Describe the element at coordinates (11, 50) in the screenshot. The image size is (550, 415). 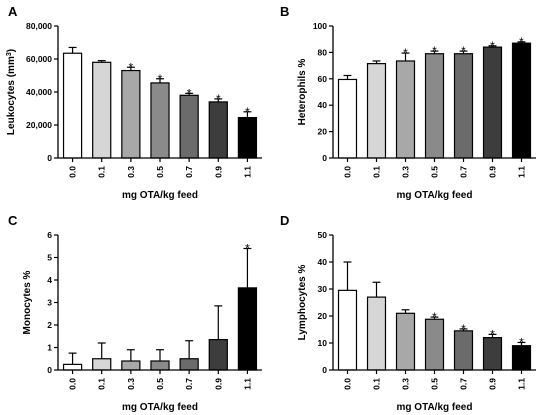
I see `y-axis-title-end: )` at that location.